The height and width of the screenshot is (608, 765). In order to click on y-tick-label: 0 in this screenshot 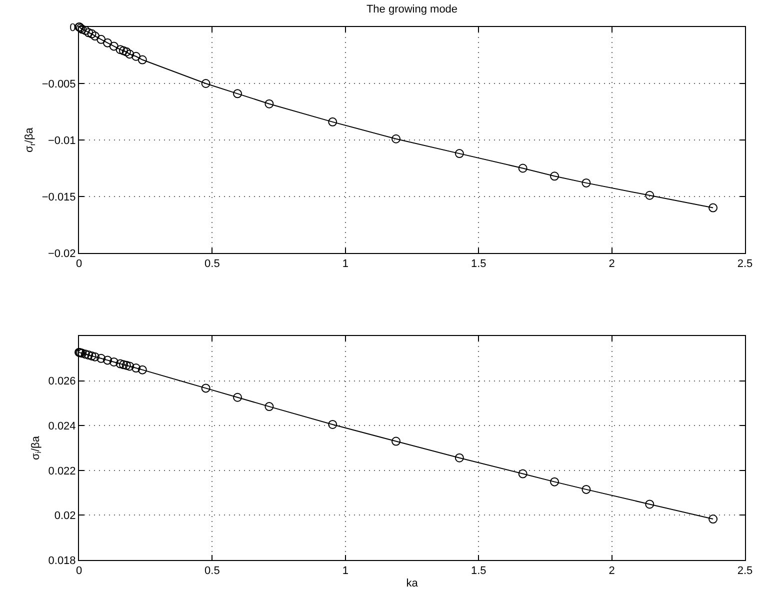, I will do `click(73, 28)`.